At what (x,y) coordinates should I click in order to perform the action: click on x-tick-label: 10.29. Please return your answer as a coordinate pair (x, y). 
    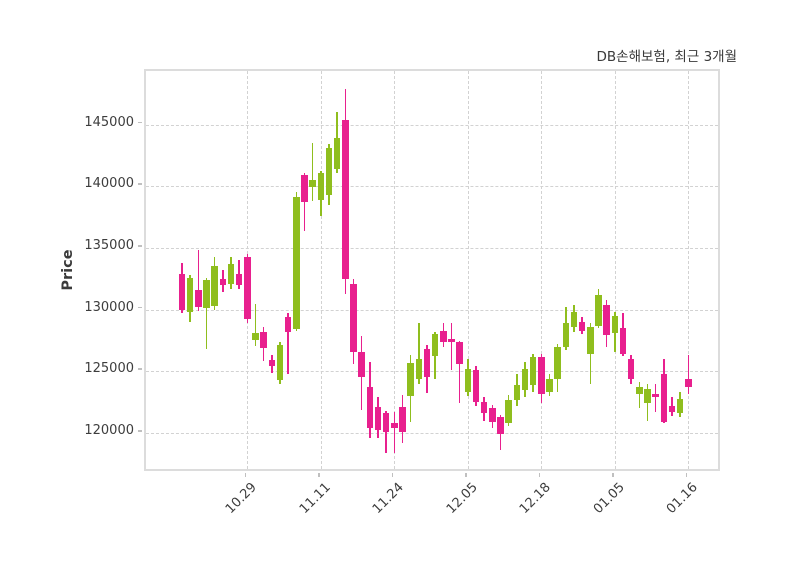
    Looking at the image, I should click on (241, 498).